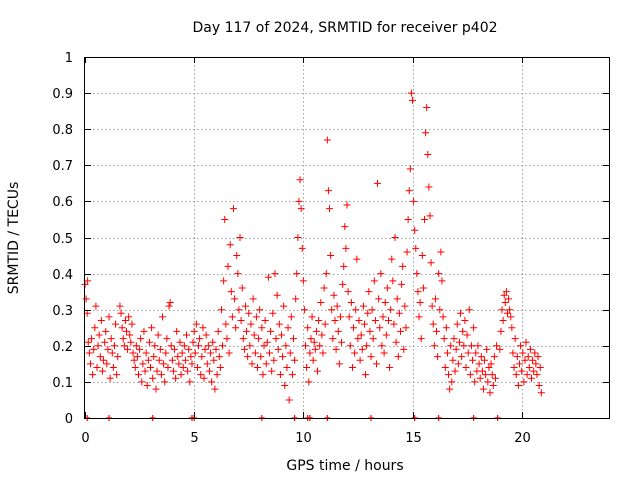 Image resolution: width=640 pixels, height=480 pixels. I want to click on x-tick-label: 15, so click(413, 438).